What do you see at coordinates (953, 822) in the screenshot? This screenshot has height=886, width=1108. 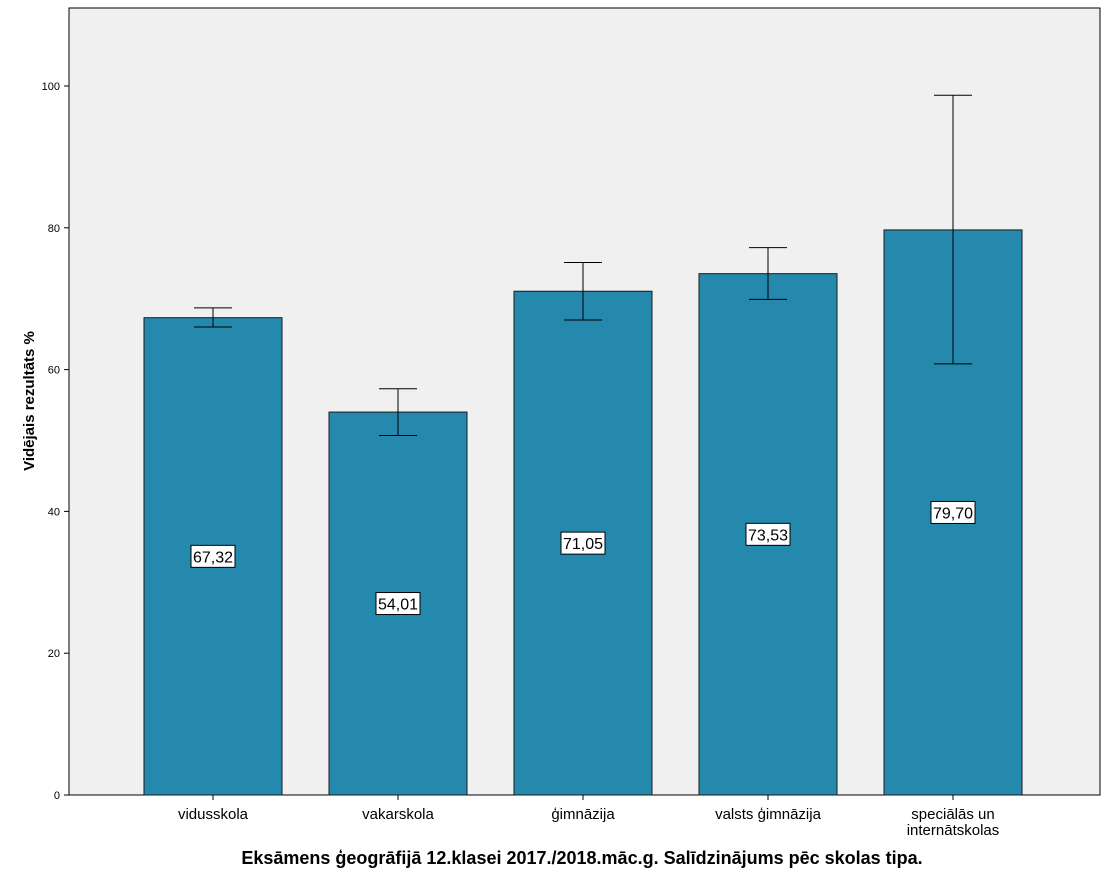 I see `x-category-label: speciālās un internātskolas` at bounding box center [953, 822].